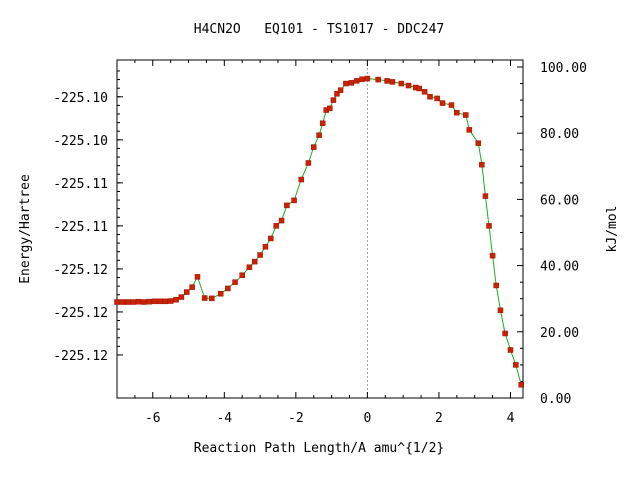 This screenshot has width=640, height=480. What do you see at coordinates (559, 333) in the screenshot?
I see `y-right-tick-label: 20.00` at bounding box center [559, 333].